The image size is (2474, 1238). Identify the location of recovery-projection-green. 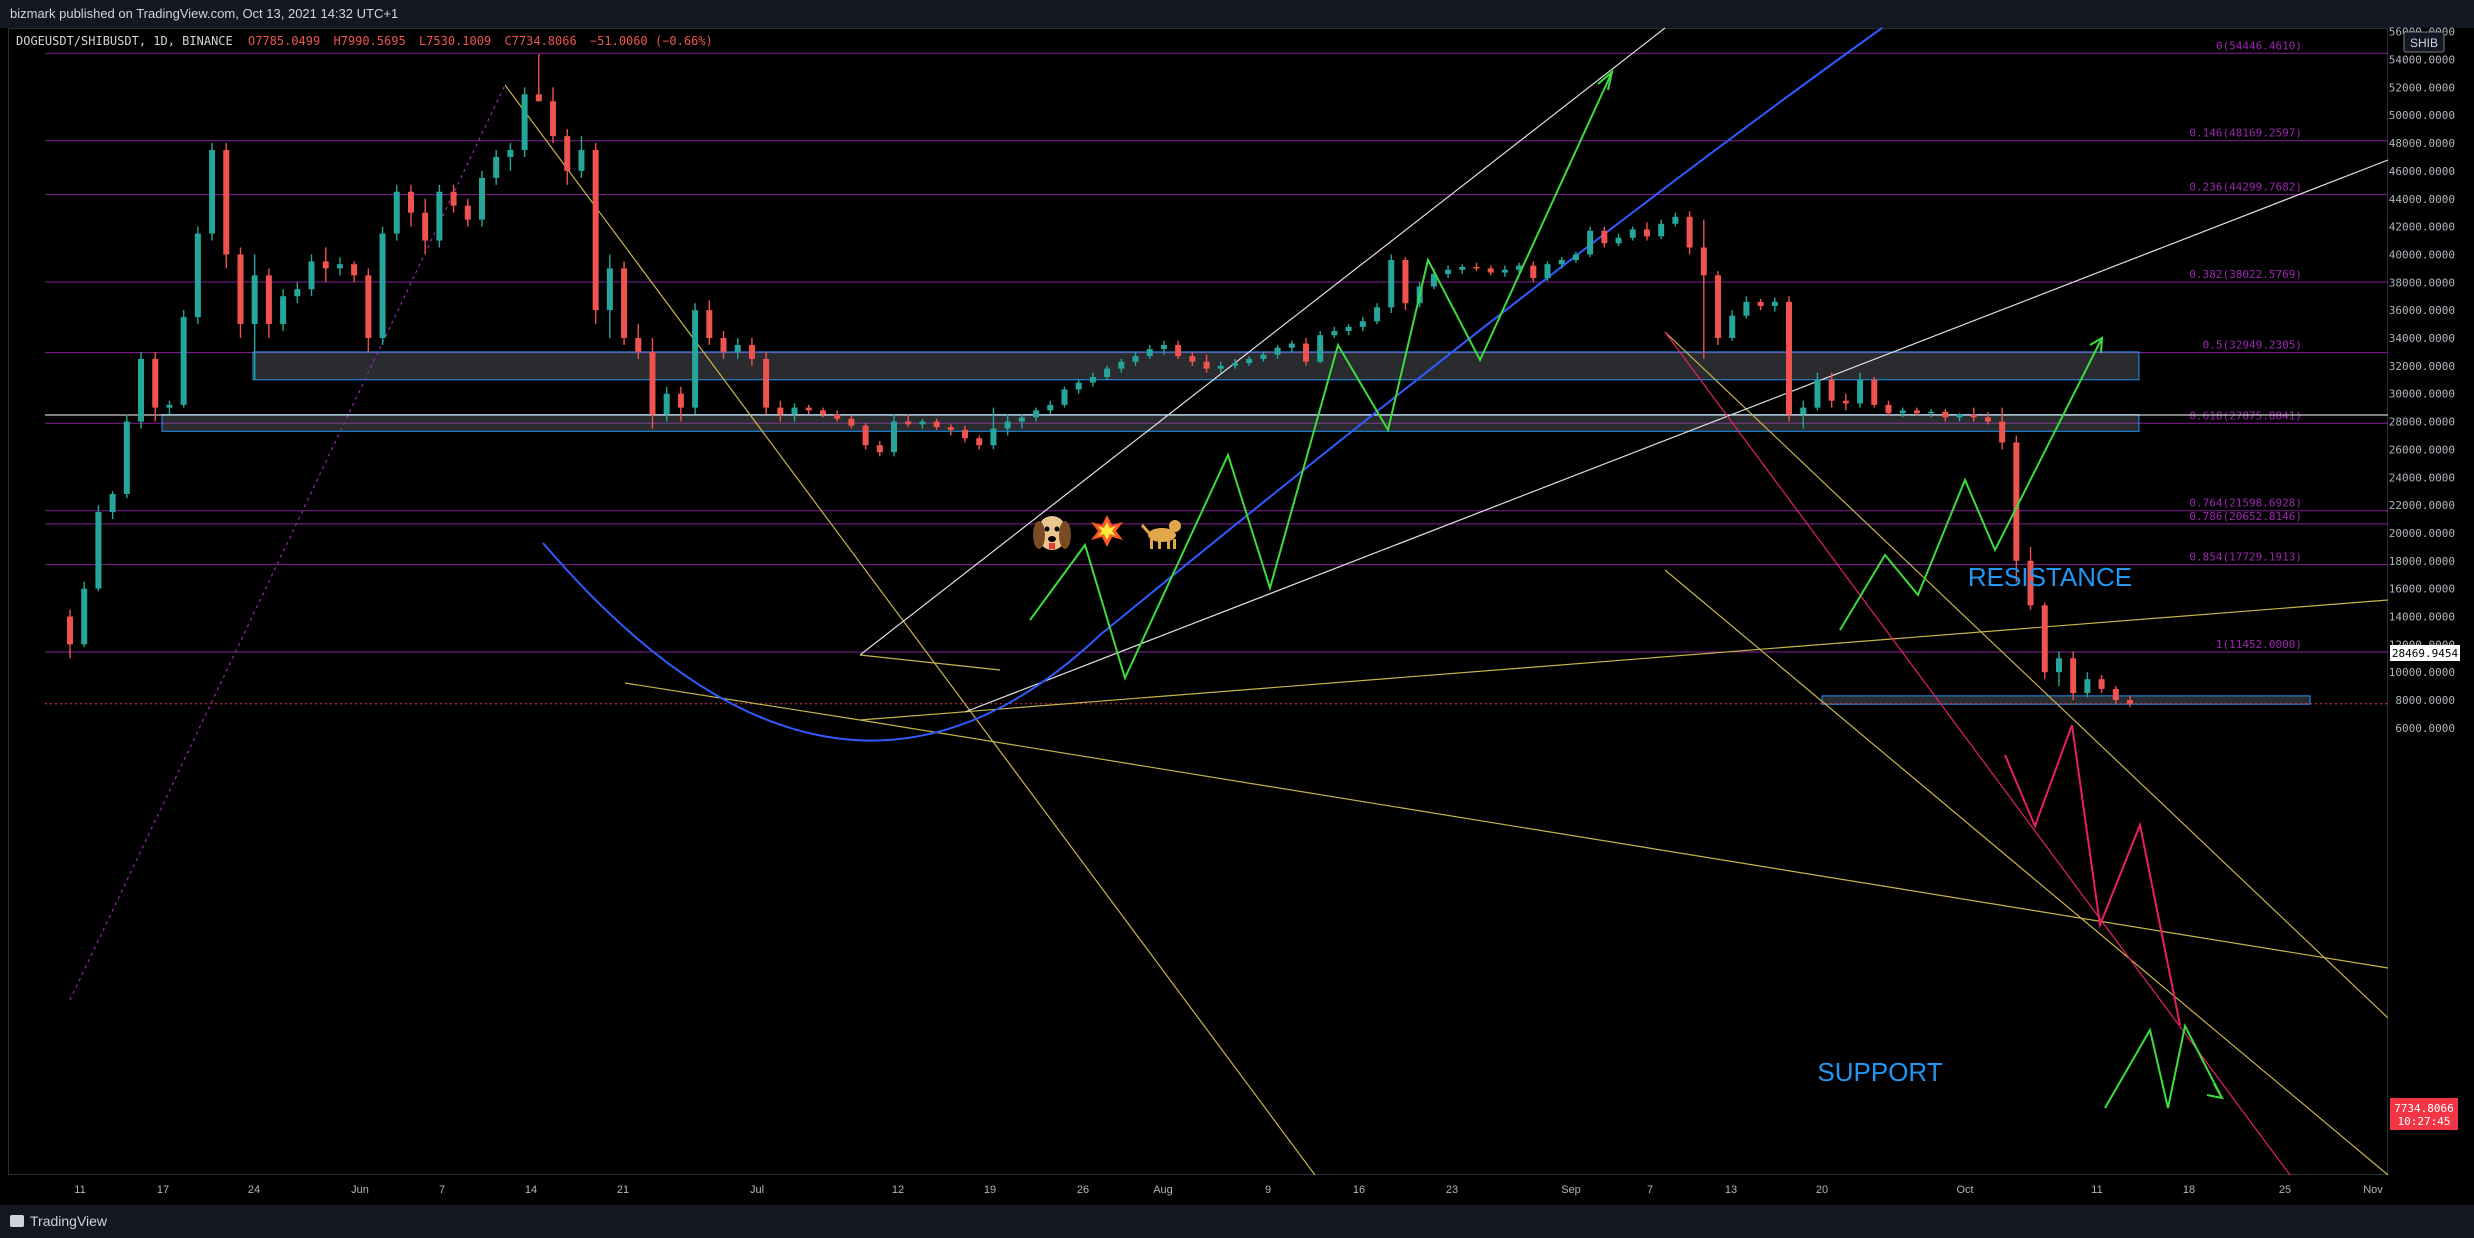
(1971, 484).